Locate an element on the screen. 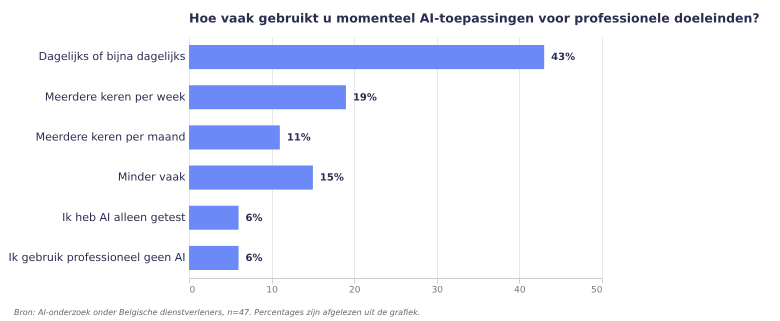  data-label: 19% is located at coordinates (364, 98).